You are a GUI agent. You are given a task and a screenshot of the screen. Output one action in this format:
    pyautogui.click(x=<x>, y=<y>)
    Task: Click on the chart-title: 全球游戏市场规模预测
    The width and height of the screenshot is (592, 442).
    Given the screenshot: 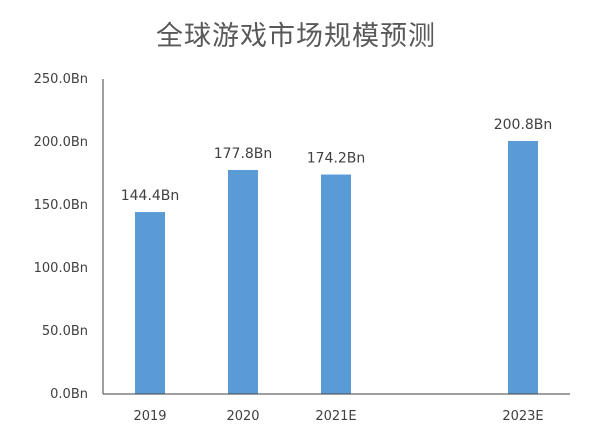 What is the action you would take?
    pyautogui.click(x=296, y=36)
    